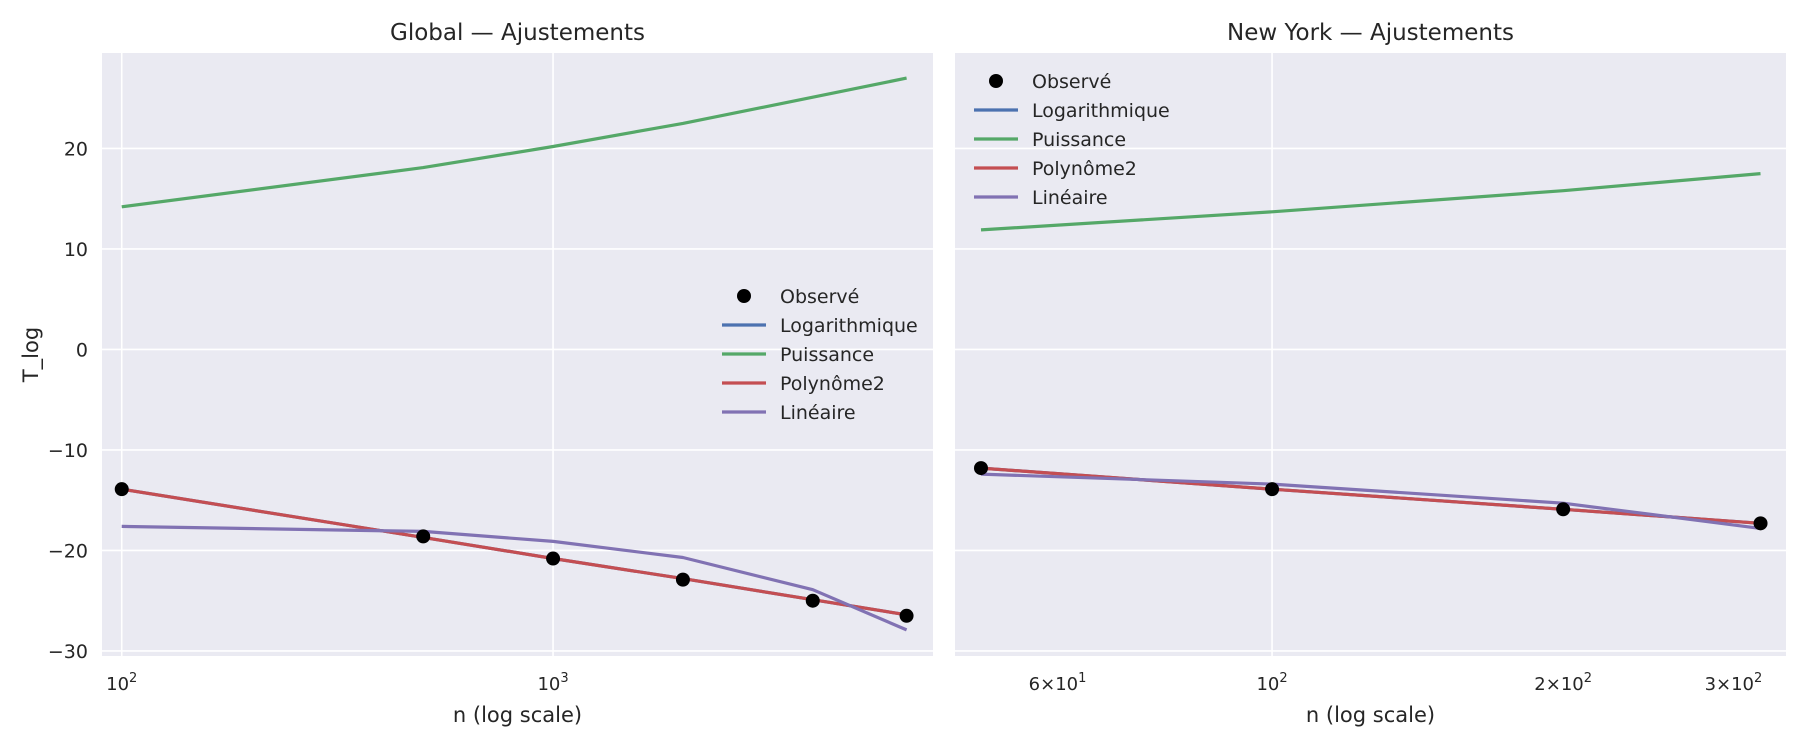 The height and width of the screenshot is (750, 1800). I want to click on y-axis-label: T_log, so click(31, 355).